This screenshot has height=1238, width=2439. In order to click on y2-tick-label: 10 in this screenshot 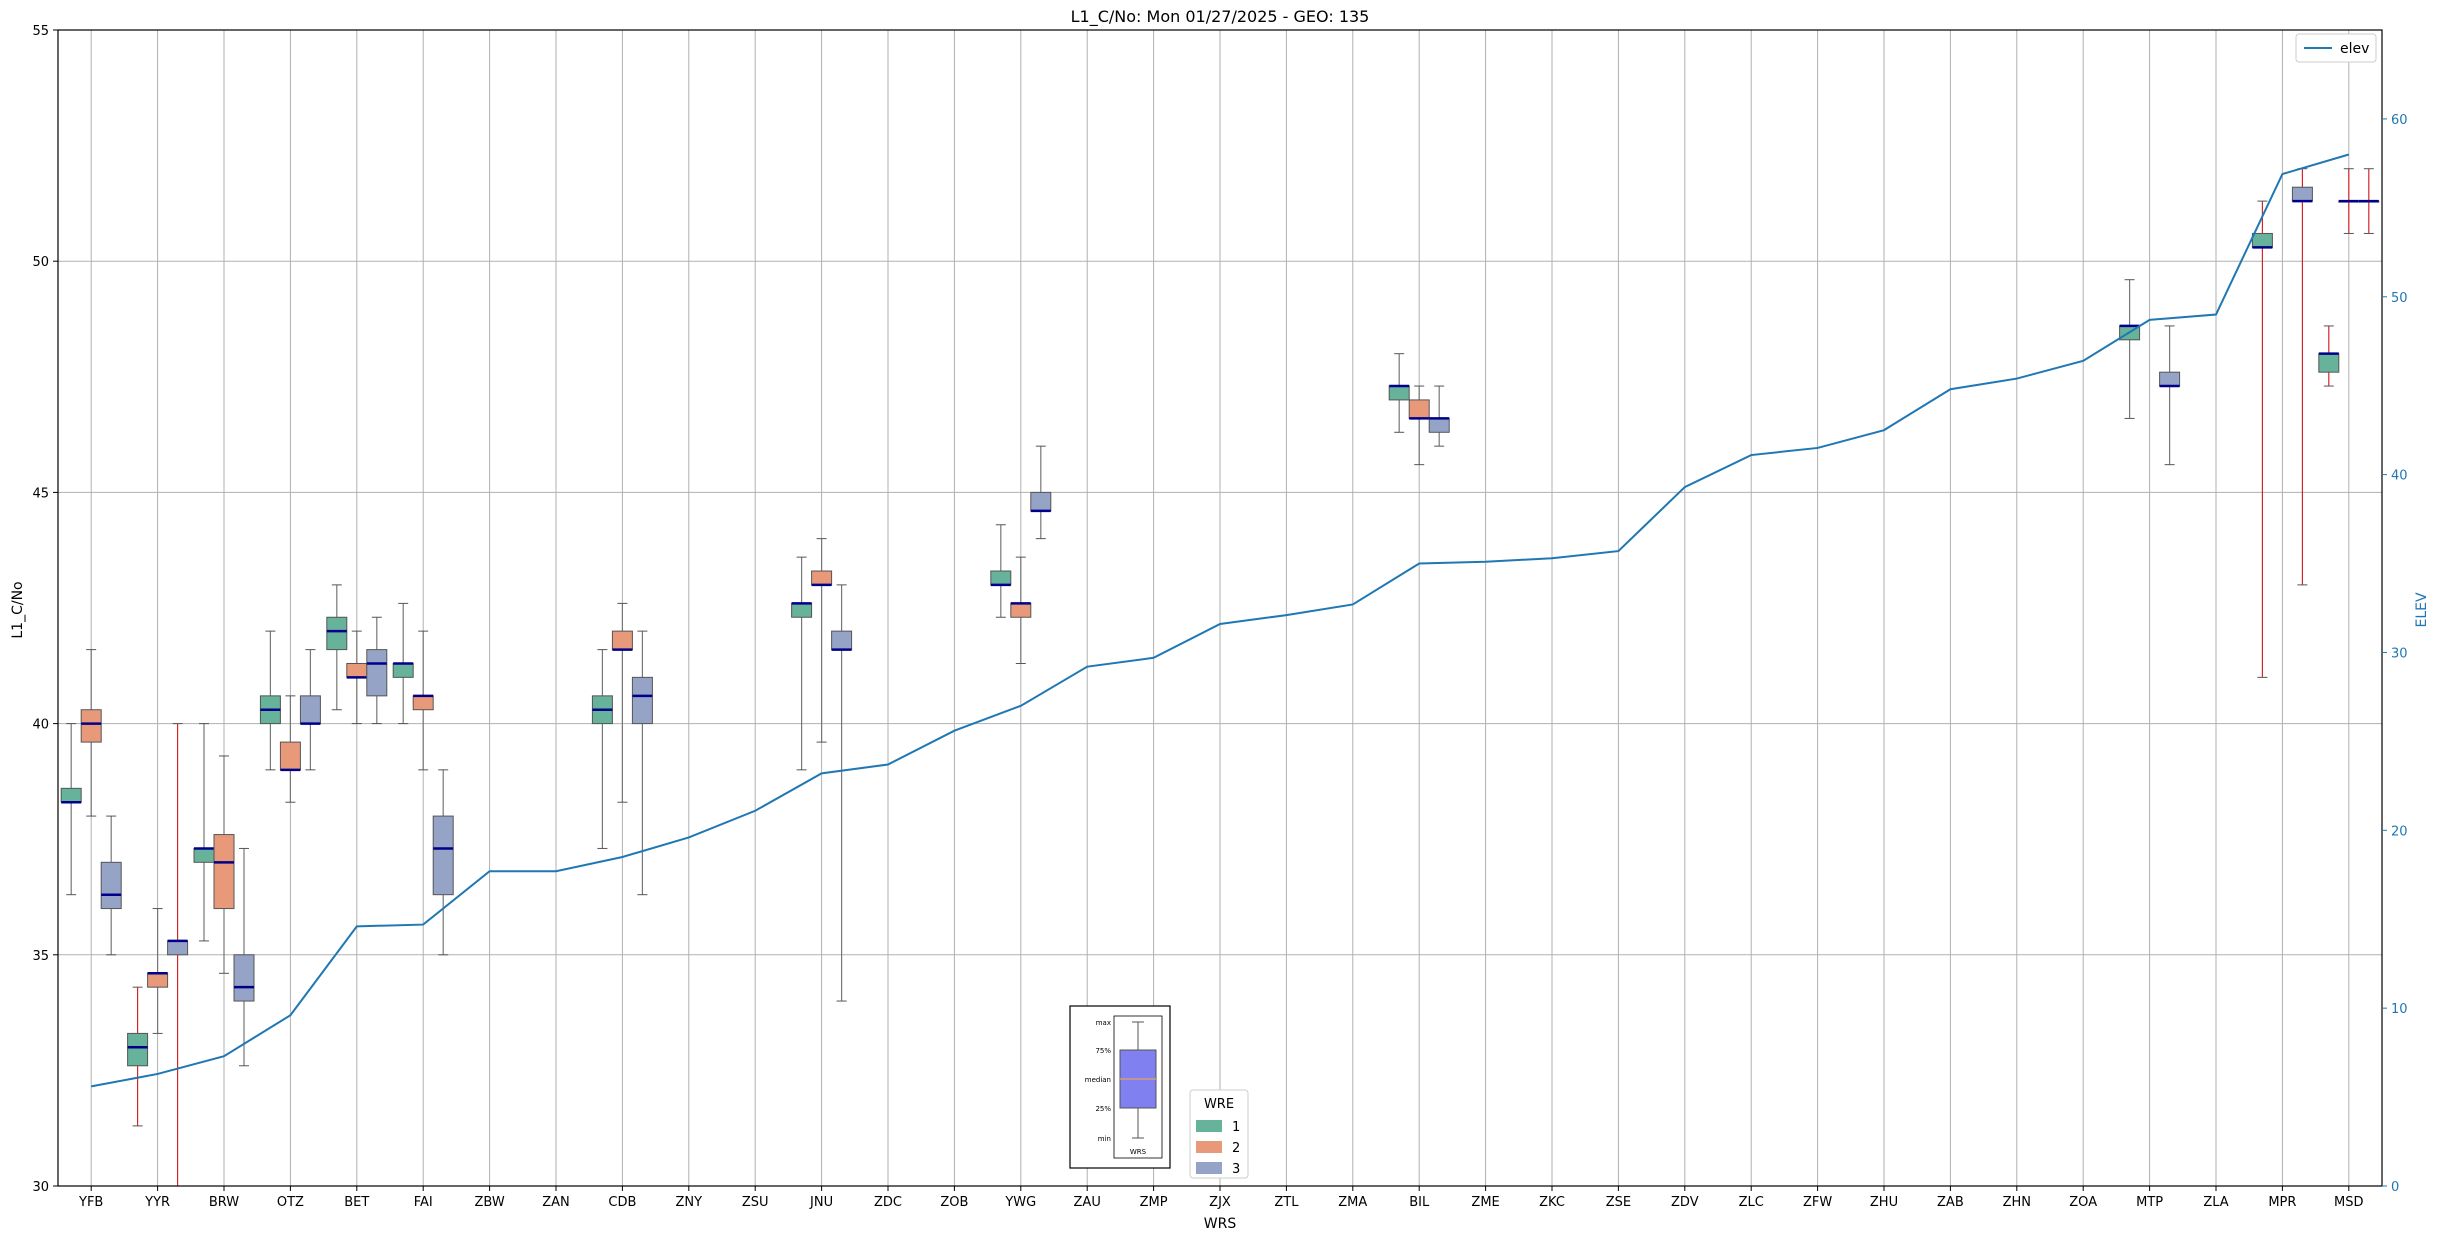, I will do `click(2399, 1009)`.